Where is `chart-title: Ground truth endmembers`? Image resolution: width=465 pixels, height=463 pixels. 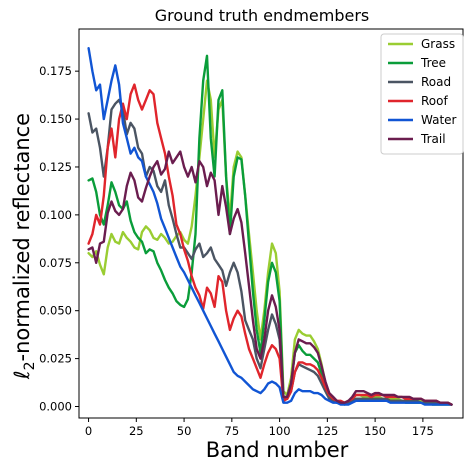 chart-title: Ground truth endmembers is located at coordinates (262, 15).